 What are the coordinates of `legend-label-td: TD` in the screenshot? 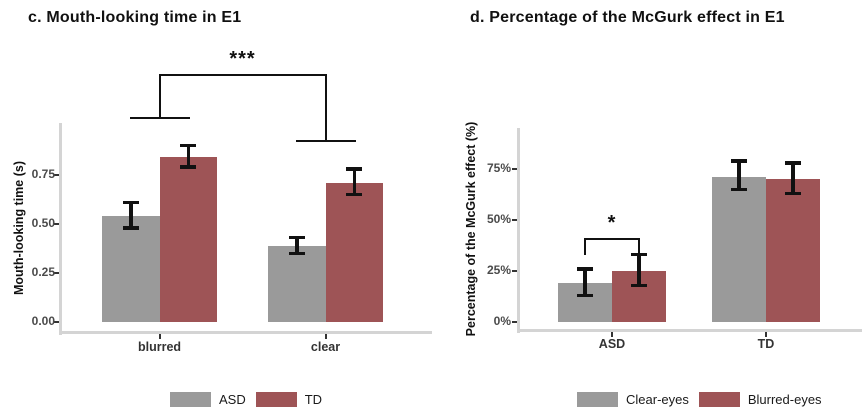 It's located at (313, 399).